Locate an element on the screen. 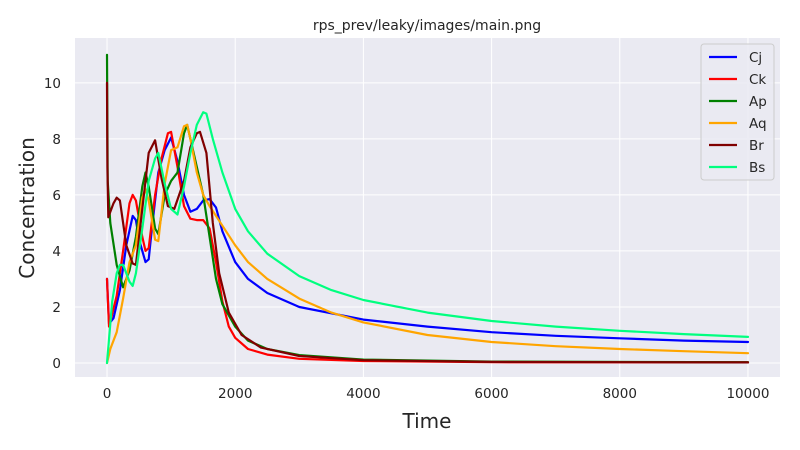  legend-label-ap: Ap is located at coordinates (758, 102).